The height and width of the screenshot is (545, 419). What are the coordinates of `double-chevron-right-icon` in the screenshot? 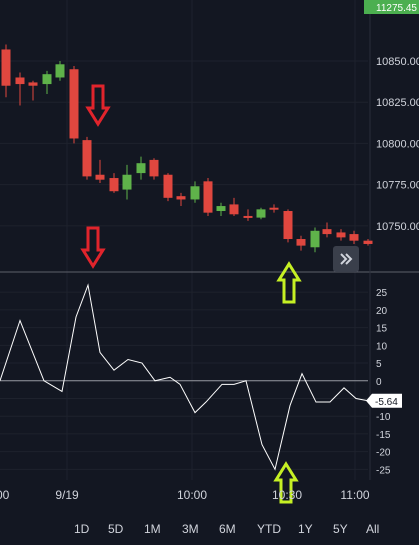 It's located at (346, 259).